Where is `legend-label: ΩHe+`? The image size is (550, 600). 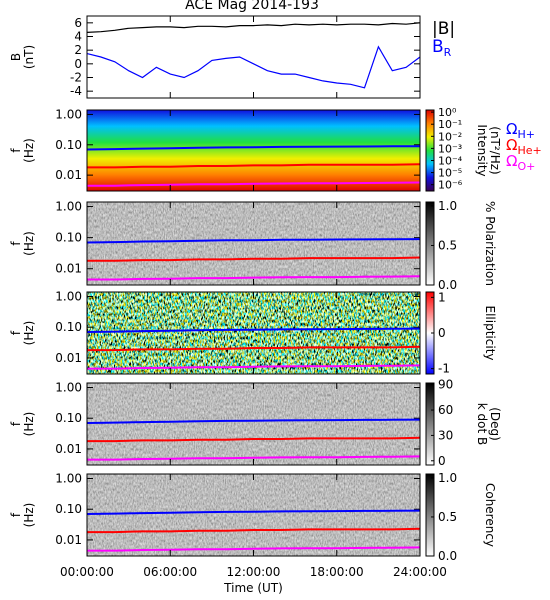
legend-label: ΩHe+ is located at coordinates (524, 146).